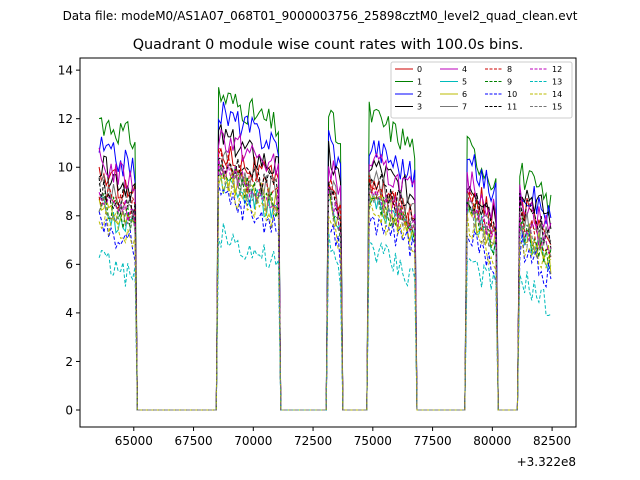  Describe the element at coordinates (373, 441) in the screenshot. I see `x-tick-label: 75000` at that location.